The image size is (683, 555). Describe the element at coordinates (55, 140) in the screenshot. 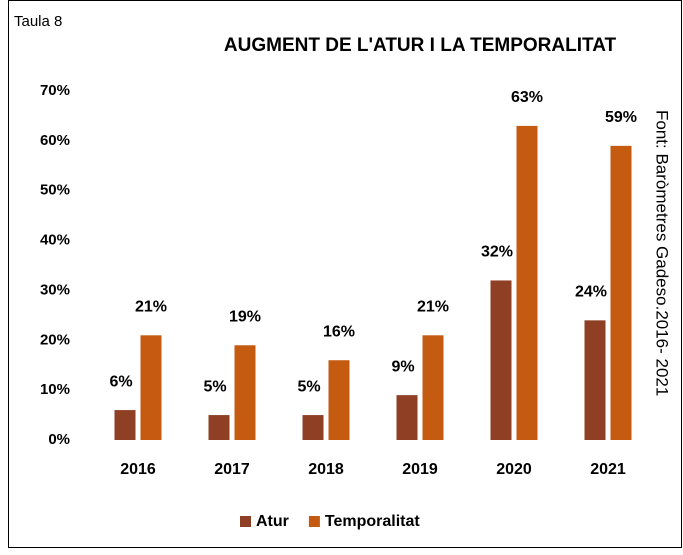

I see `y-tick-label: 60%` at that location.